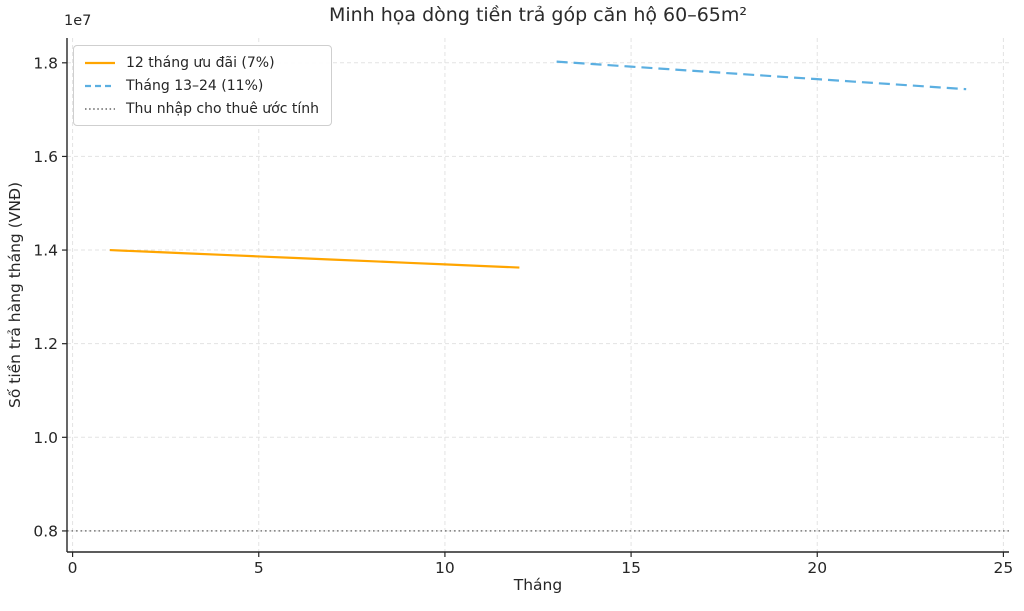 Image resolution: width=1024 pixels, height=611 pixels. What do you see at coordinates (100, 108) in the screenshot?
I see `dotted-line-icon` at bounding box center [100, 108].